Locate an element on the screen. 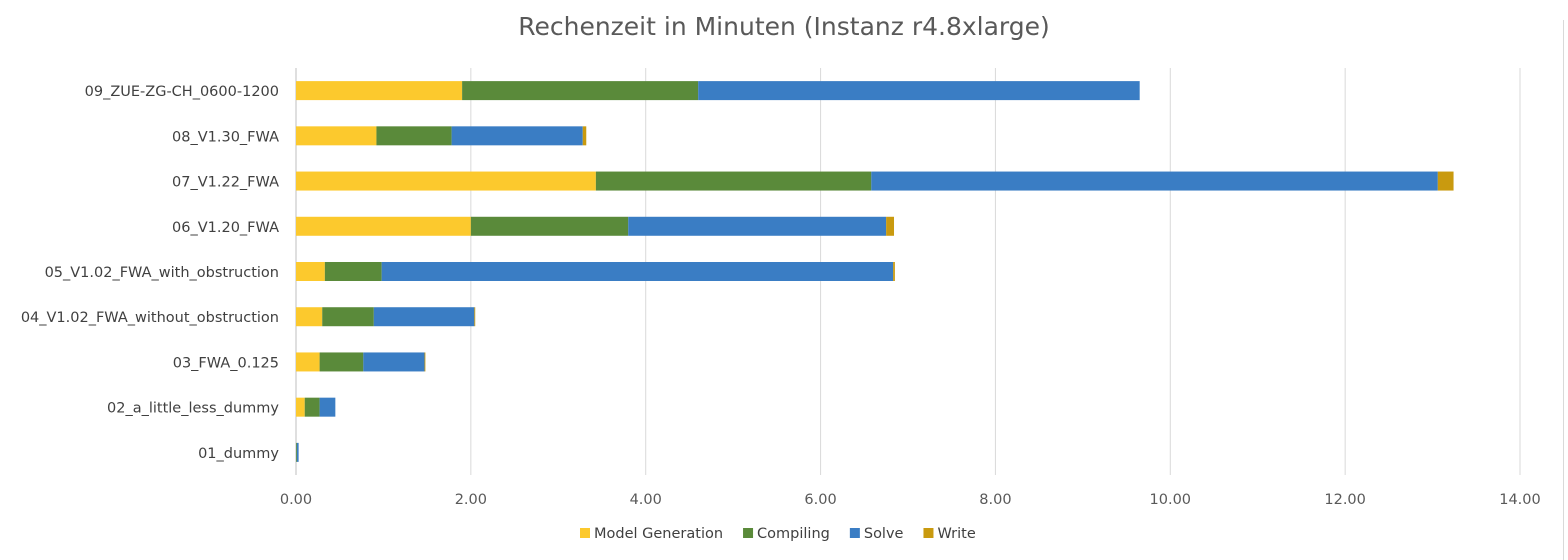  legend-label-1: Compiling is located at coordinates (793, 534).